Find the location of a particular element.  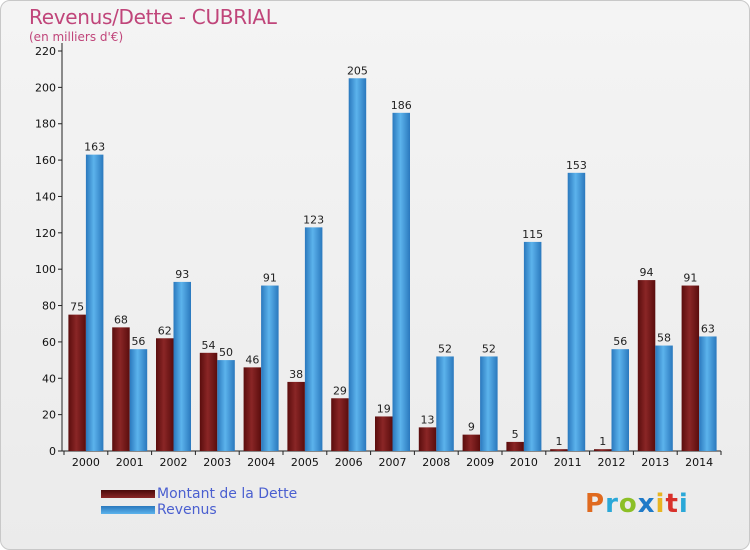

data-label-dette: 91 is located at coordinates (690, 278).